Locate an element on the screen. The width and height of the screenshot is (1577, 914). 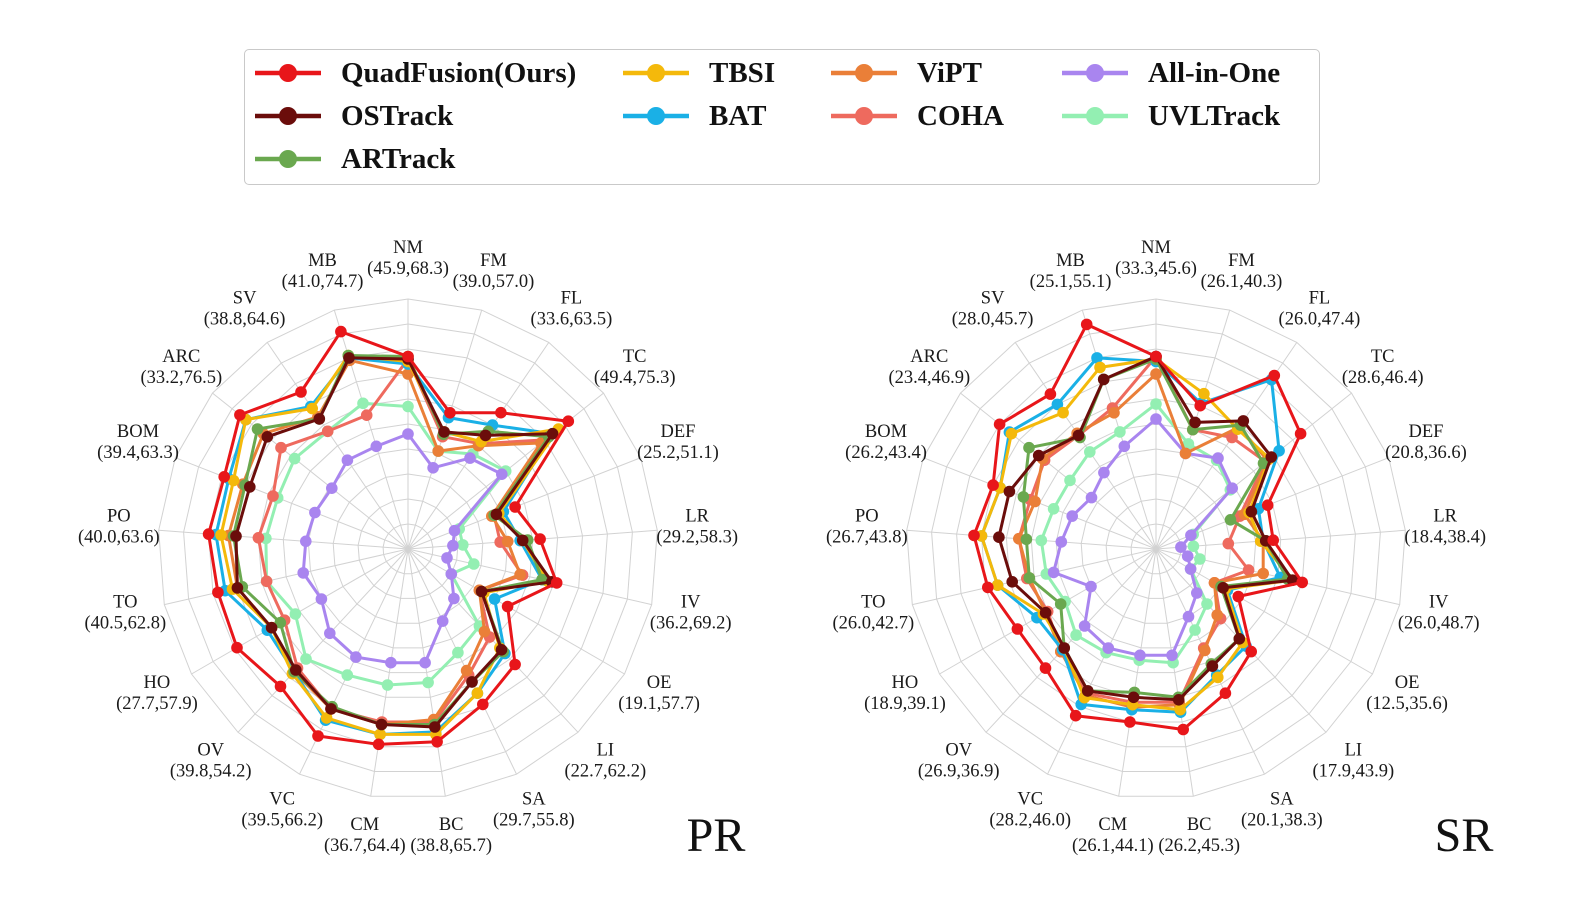
axis-range-oe: (12.5,35.6) is located at coordinates (1407, 704).